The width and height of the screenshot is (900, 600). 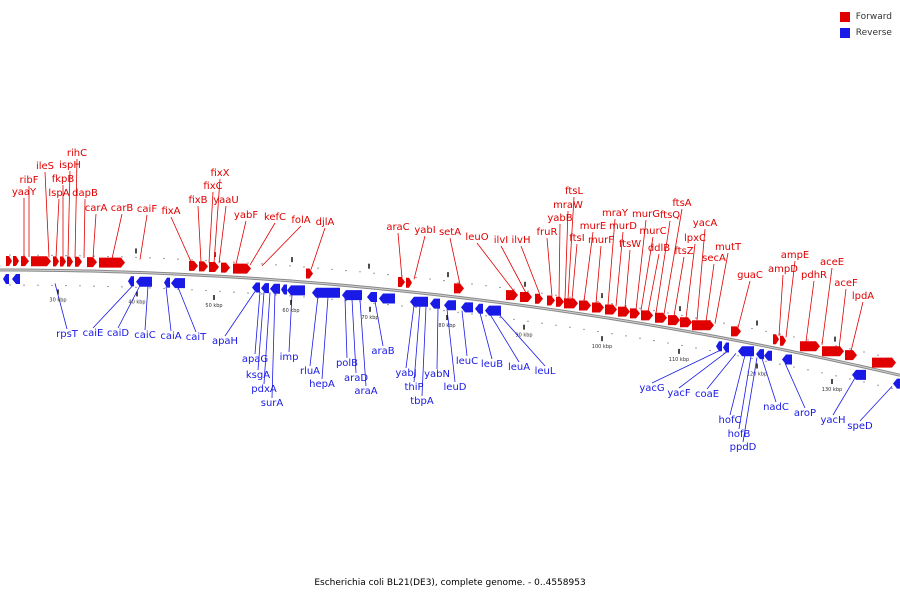 What do you see at coordinates (196, 337) in the screenshot?
I see `reverse-gene-label: caiT` at bounding box center [196, 337].